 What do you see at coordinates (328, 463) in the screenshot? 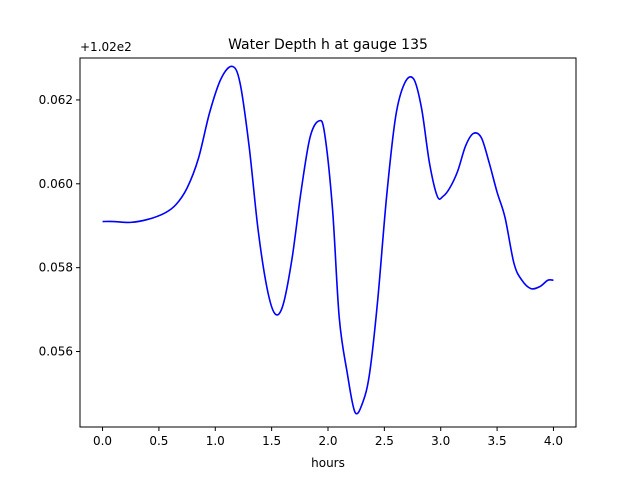
I see `x-axis-label: hours` at bounding box center [328, 463].